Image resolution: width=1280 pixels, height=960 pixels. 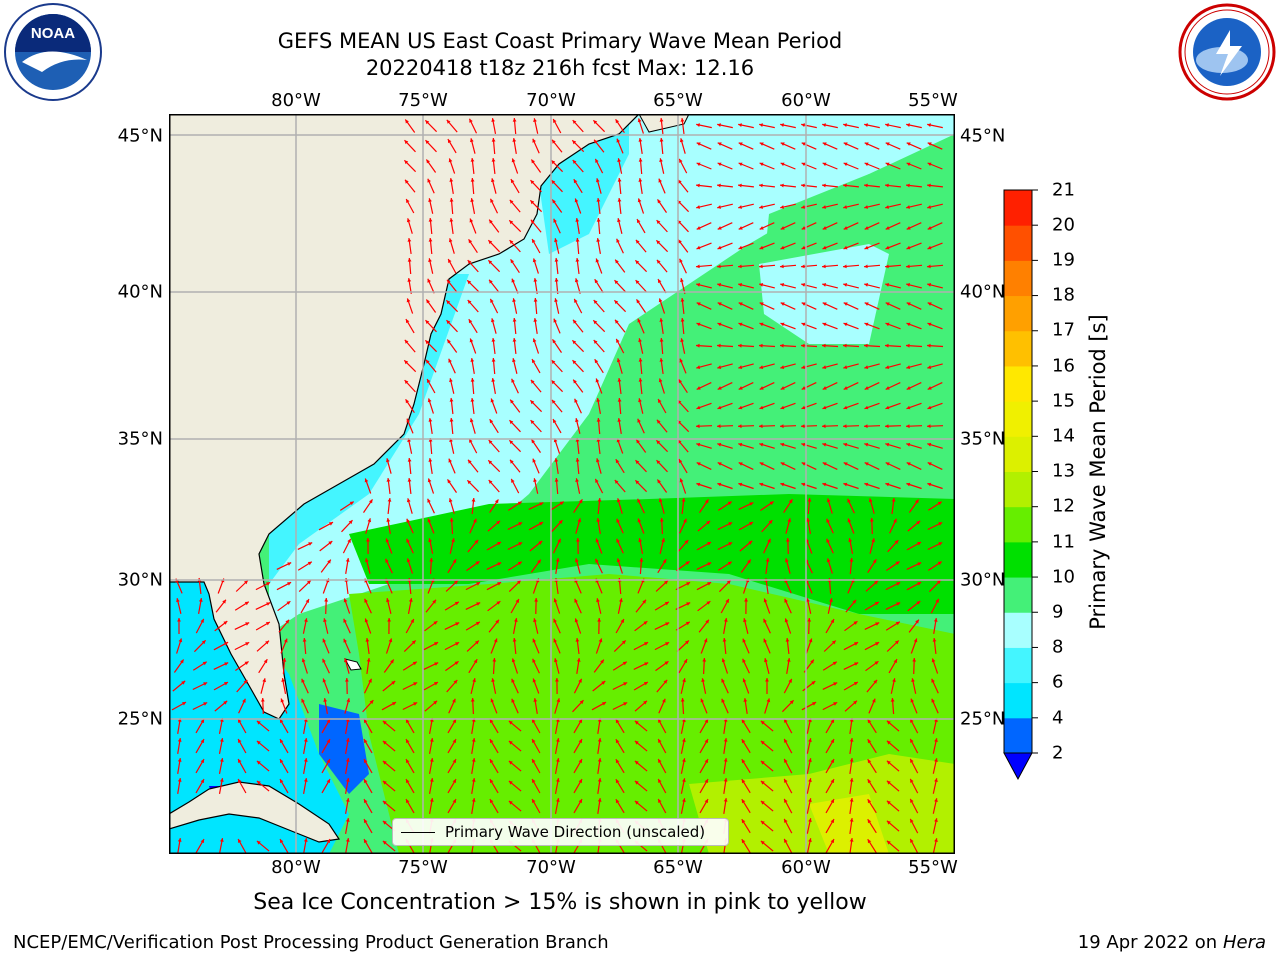 I want to click on svg-text: NOAA, so click(x=53, y=33).